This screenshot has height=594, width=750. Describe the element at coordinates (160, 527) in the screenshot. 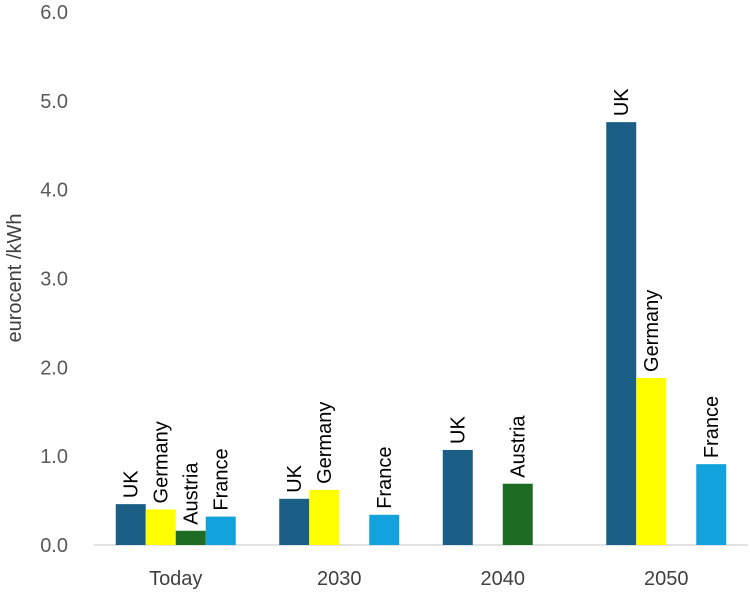

I see `bar-germany-today` at that location.